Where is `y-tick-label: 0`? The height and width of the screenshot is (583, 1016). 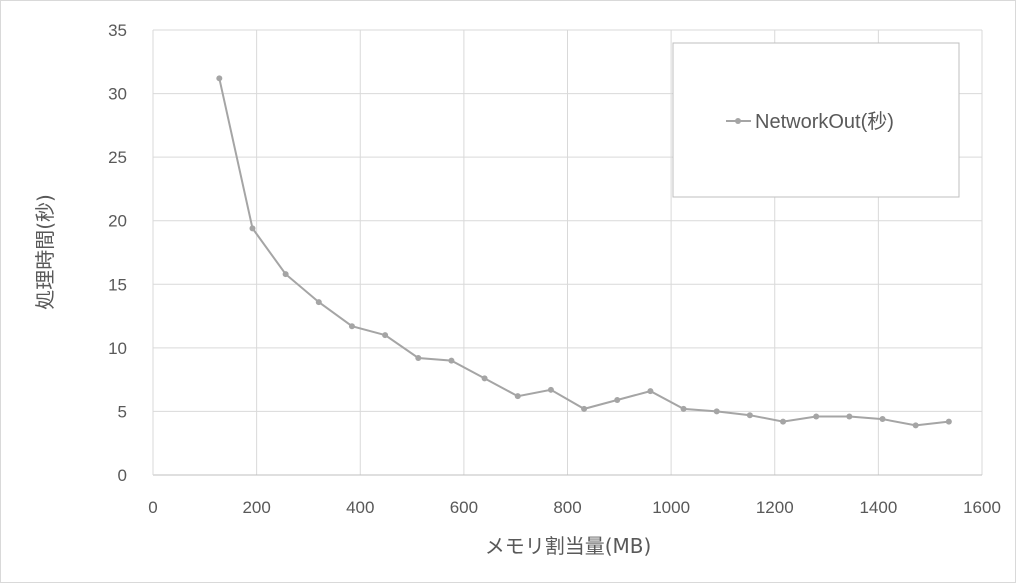 y-tick-label: 0 is located at coordinates (122, 475).